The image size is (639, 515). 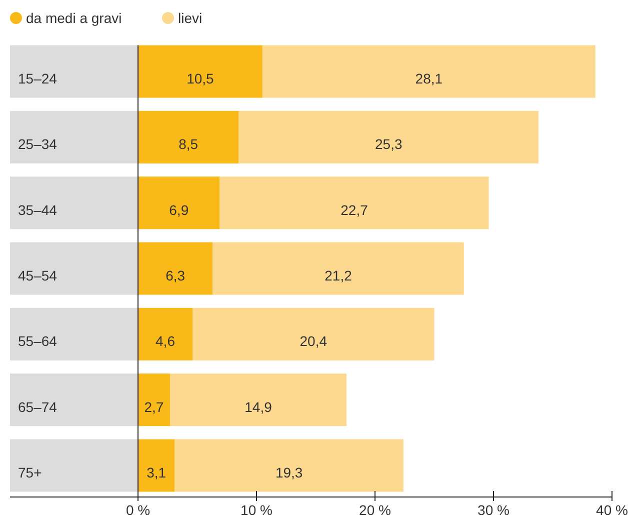 What do you see at coordinates (38, 406) in the screenshot?
I see `y-tick-label: 65–74` at bounding box center [38, 406].